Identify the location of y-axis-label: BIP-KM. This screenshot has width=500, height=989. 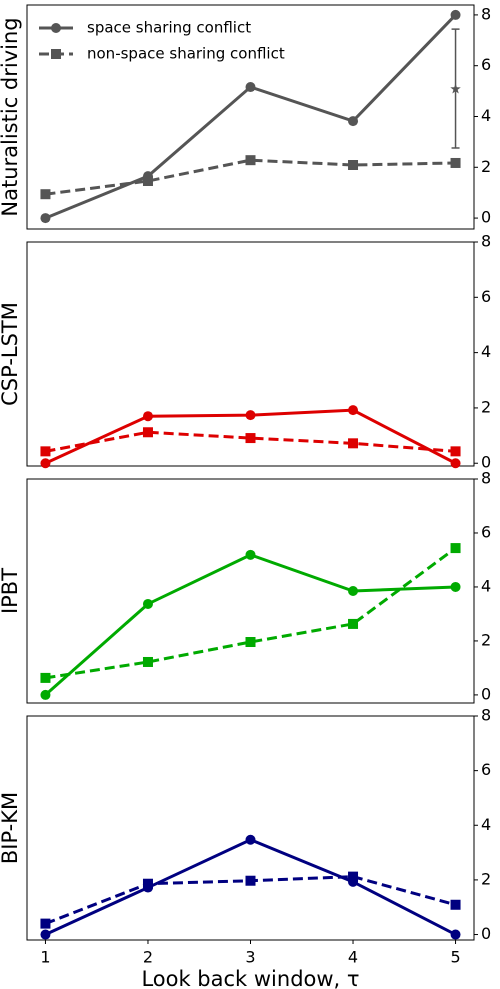
(11, 828).